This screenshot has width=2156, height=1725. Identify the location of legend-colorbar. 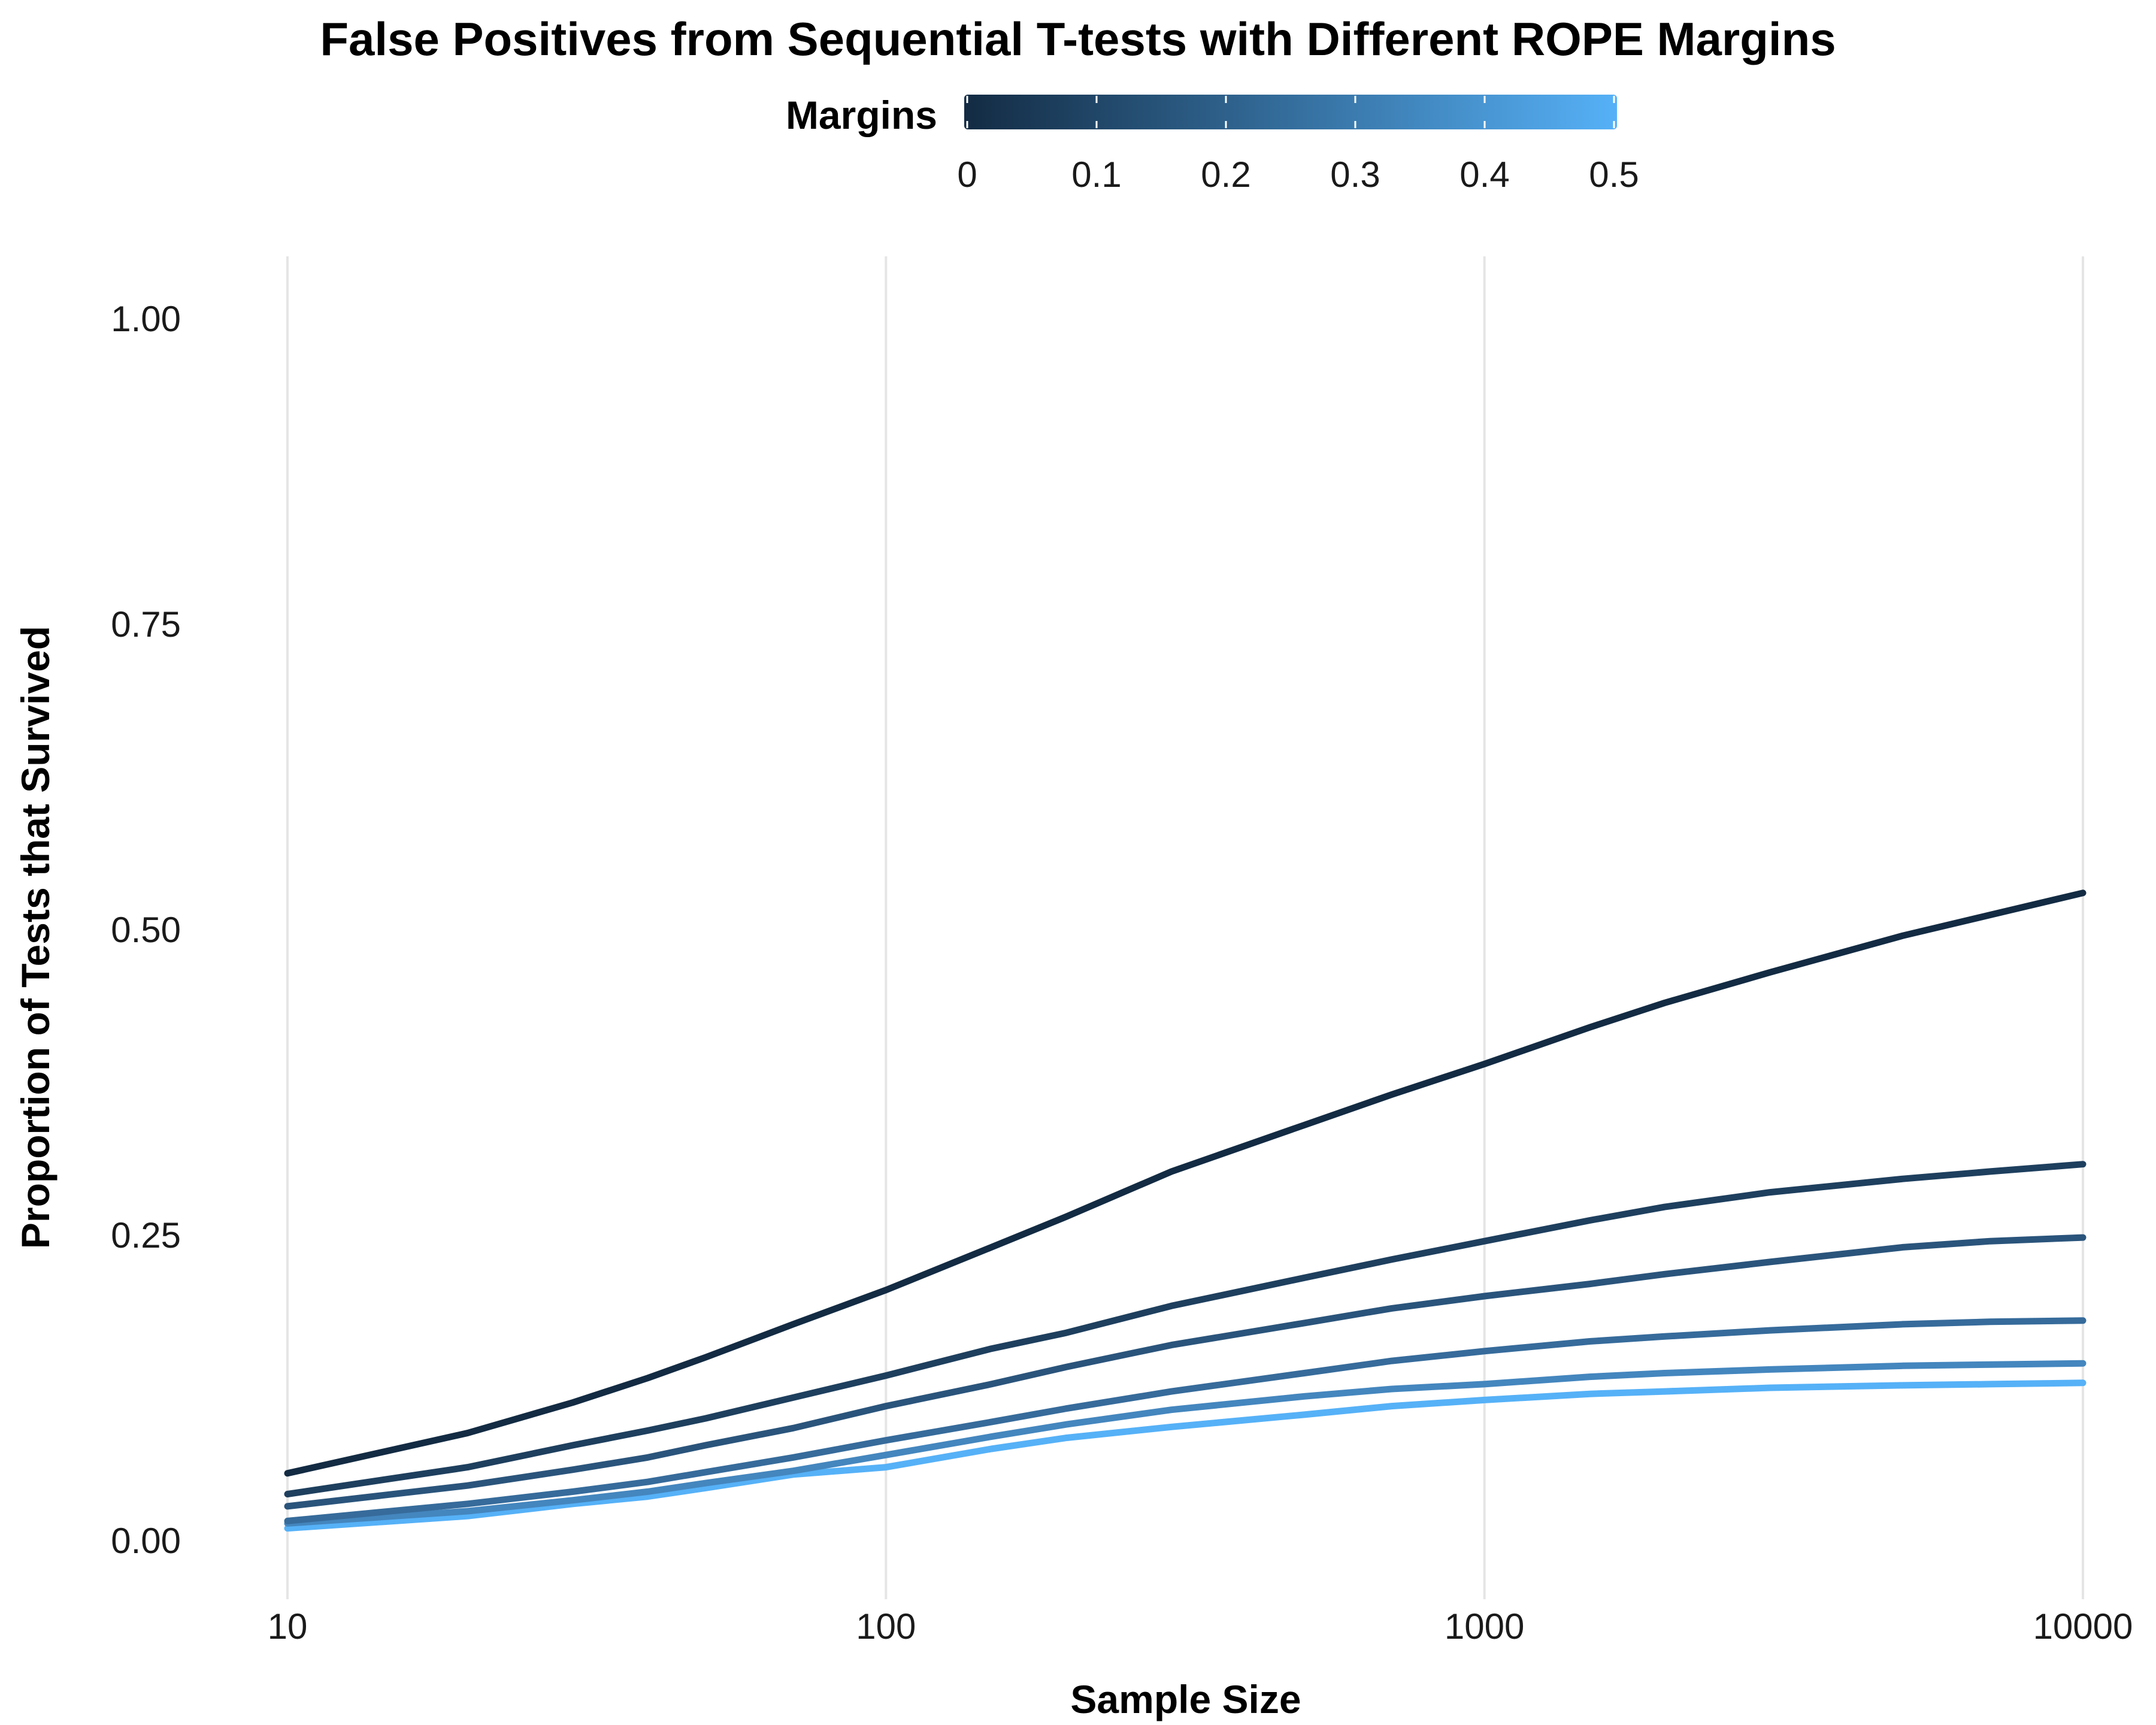
(1290, 112).